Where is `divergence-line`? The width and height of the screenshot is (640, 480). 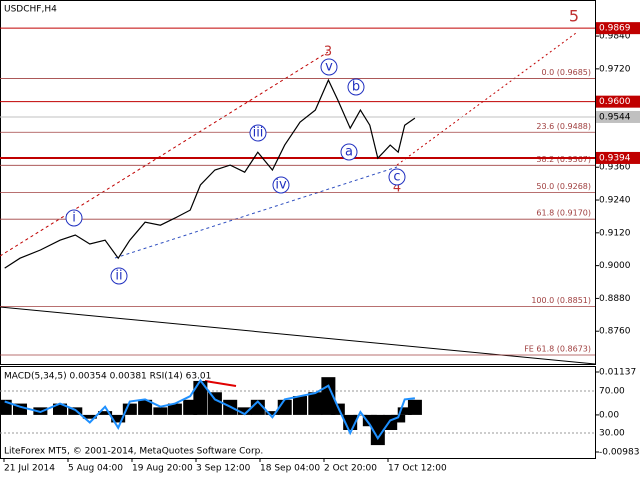
divergence-line is located at coordinates (220, 383).